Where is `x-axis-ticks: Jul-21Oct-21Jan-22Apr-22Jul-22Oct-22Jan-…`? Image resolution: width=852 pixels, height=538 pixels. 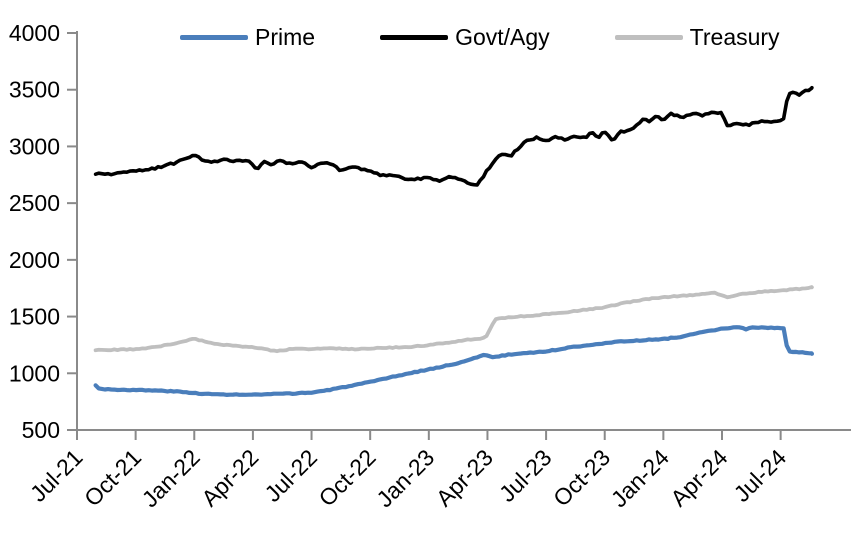
x-axis-ticks: Jul-21Oct-21Jan-22Apr-22Jul-22Oct-22Jan-… is located at coordinates (408, 471).